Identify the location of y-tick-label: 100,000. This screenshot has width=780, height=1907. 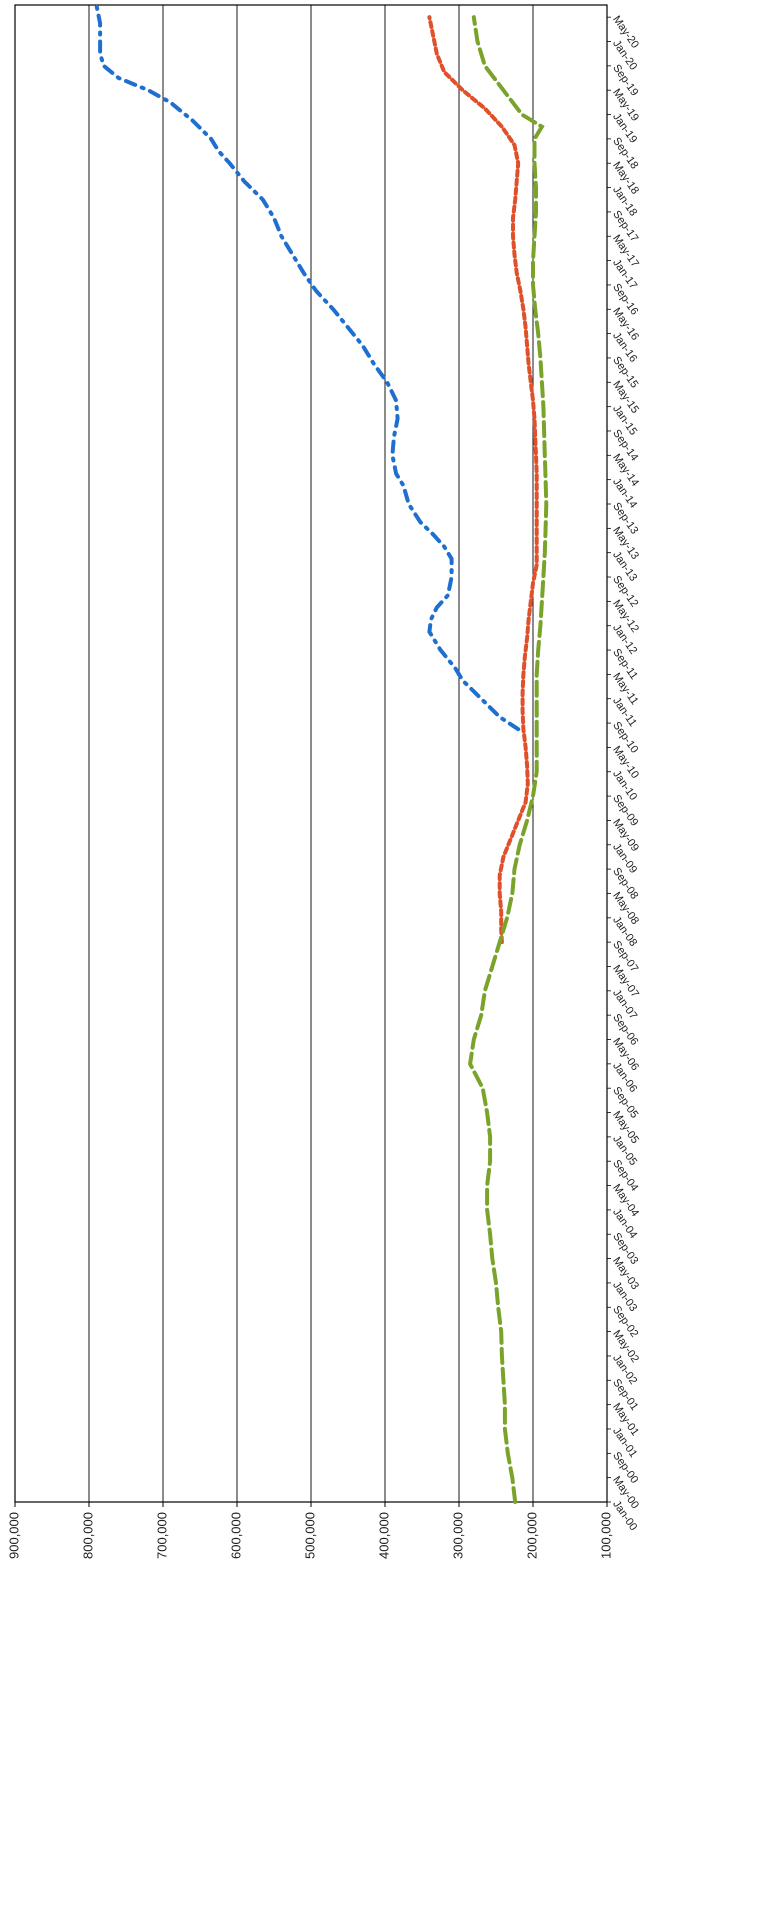
(605, 1535).